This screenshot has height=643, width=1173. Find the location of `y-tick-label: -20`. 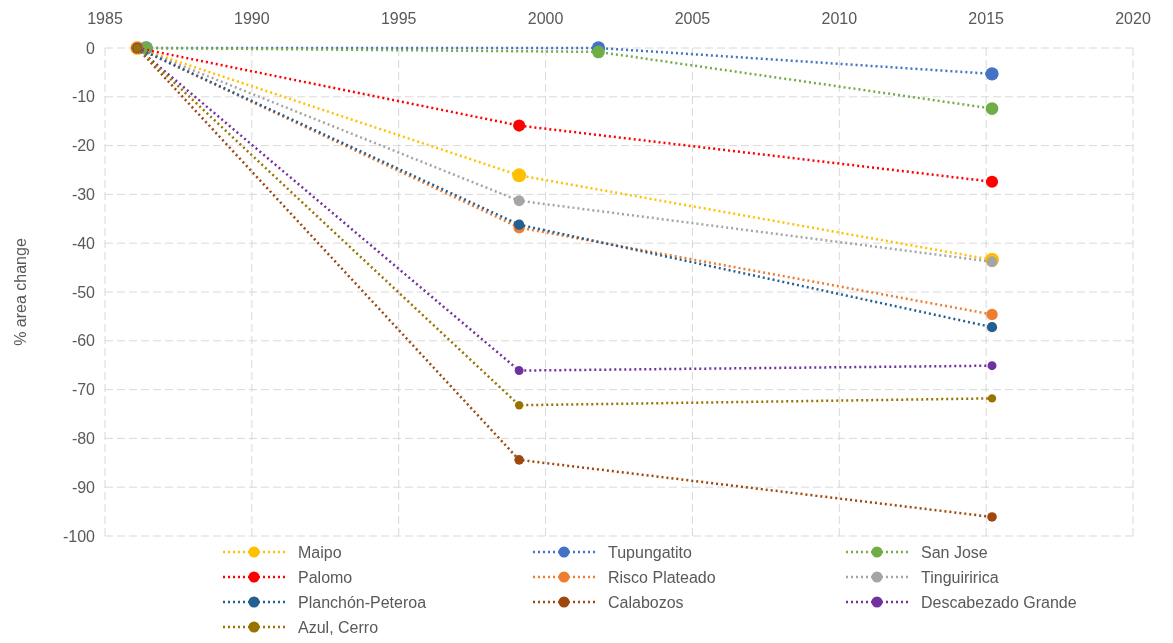

y-tick-label: -20 is located at coordinates (83, 146).